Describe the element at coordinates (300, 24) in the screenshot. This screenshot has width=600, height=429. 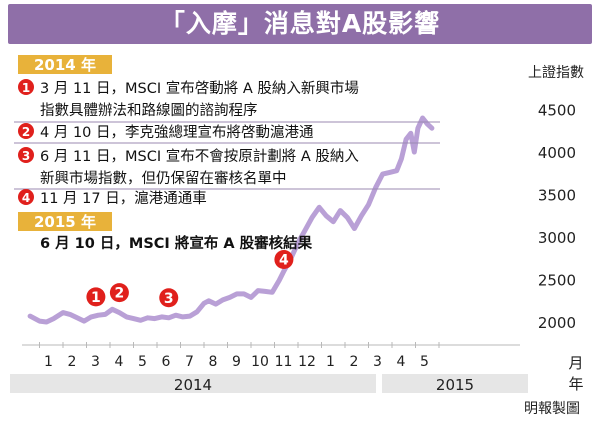
I see `chart-title: 「入摩」消息對A股影響` at that location.